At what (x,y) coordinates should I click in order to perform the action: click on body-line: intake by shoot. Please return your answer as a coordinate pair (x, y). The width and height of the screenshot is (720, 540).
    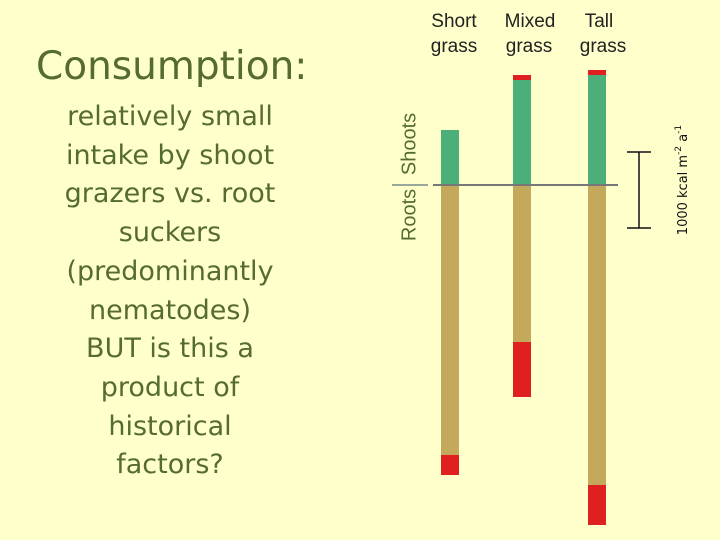
    Looking at the image, I should click on (170, 155).